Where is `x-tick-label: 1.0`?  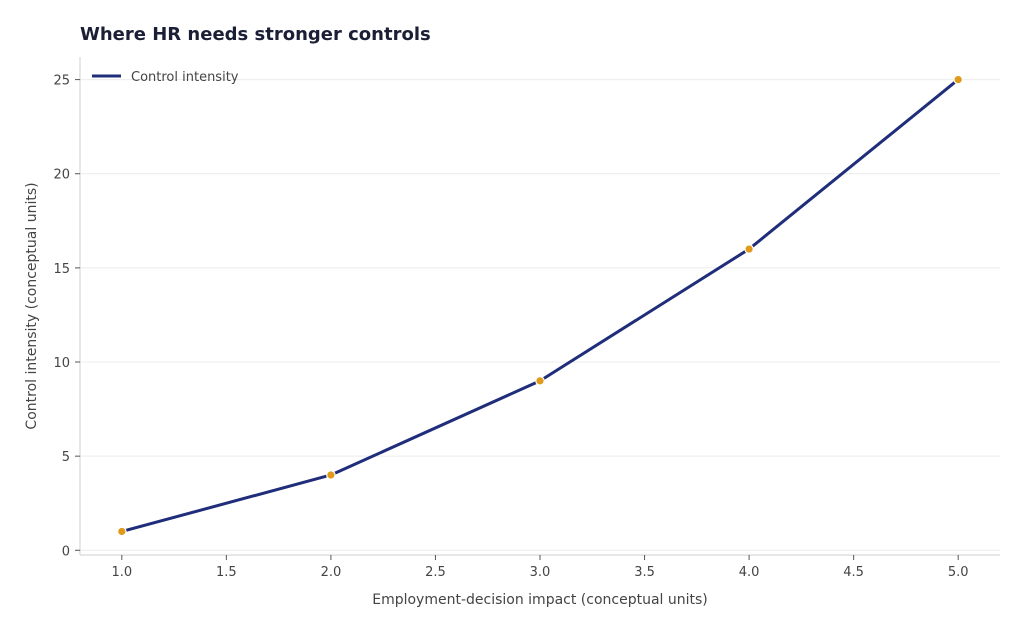
x-tick-label: 1.0 is located at coordinates (121, 572).